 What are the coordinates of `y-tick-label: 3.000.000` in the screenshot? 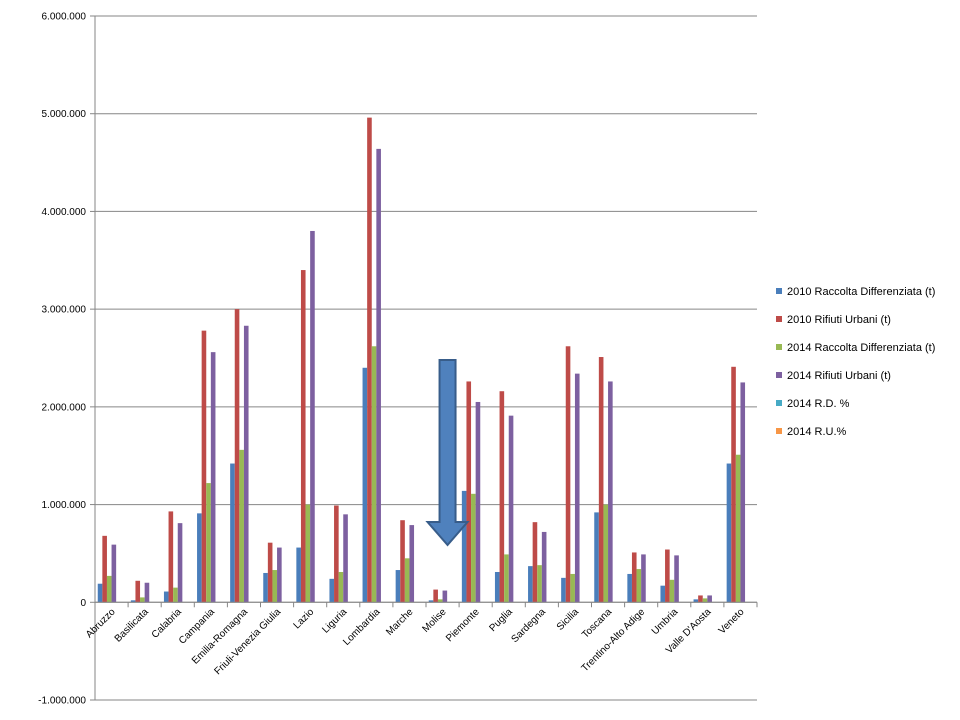 It's located at (64, 310).